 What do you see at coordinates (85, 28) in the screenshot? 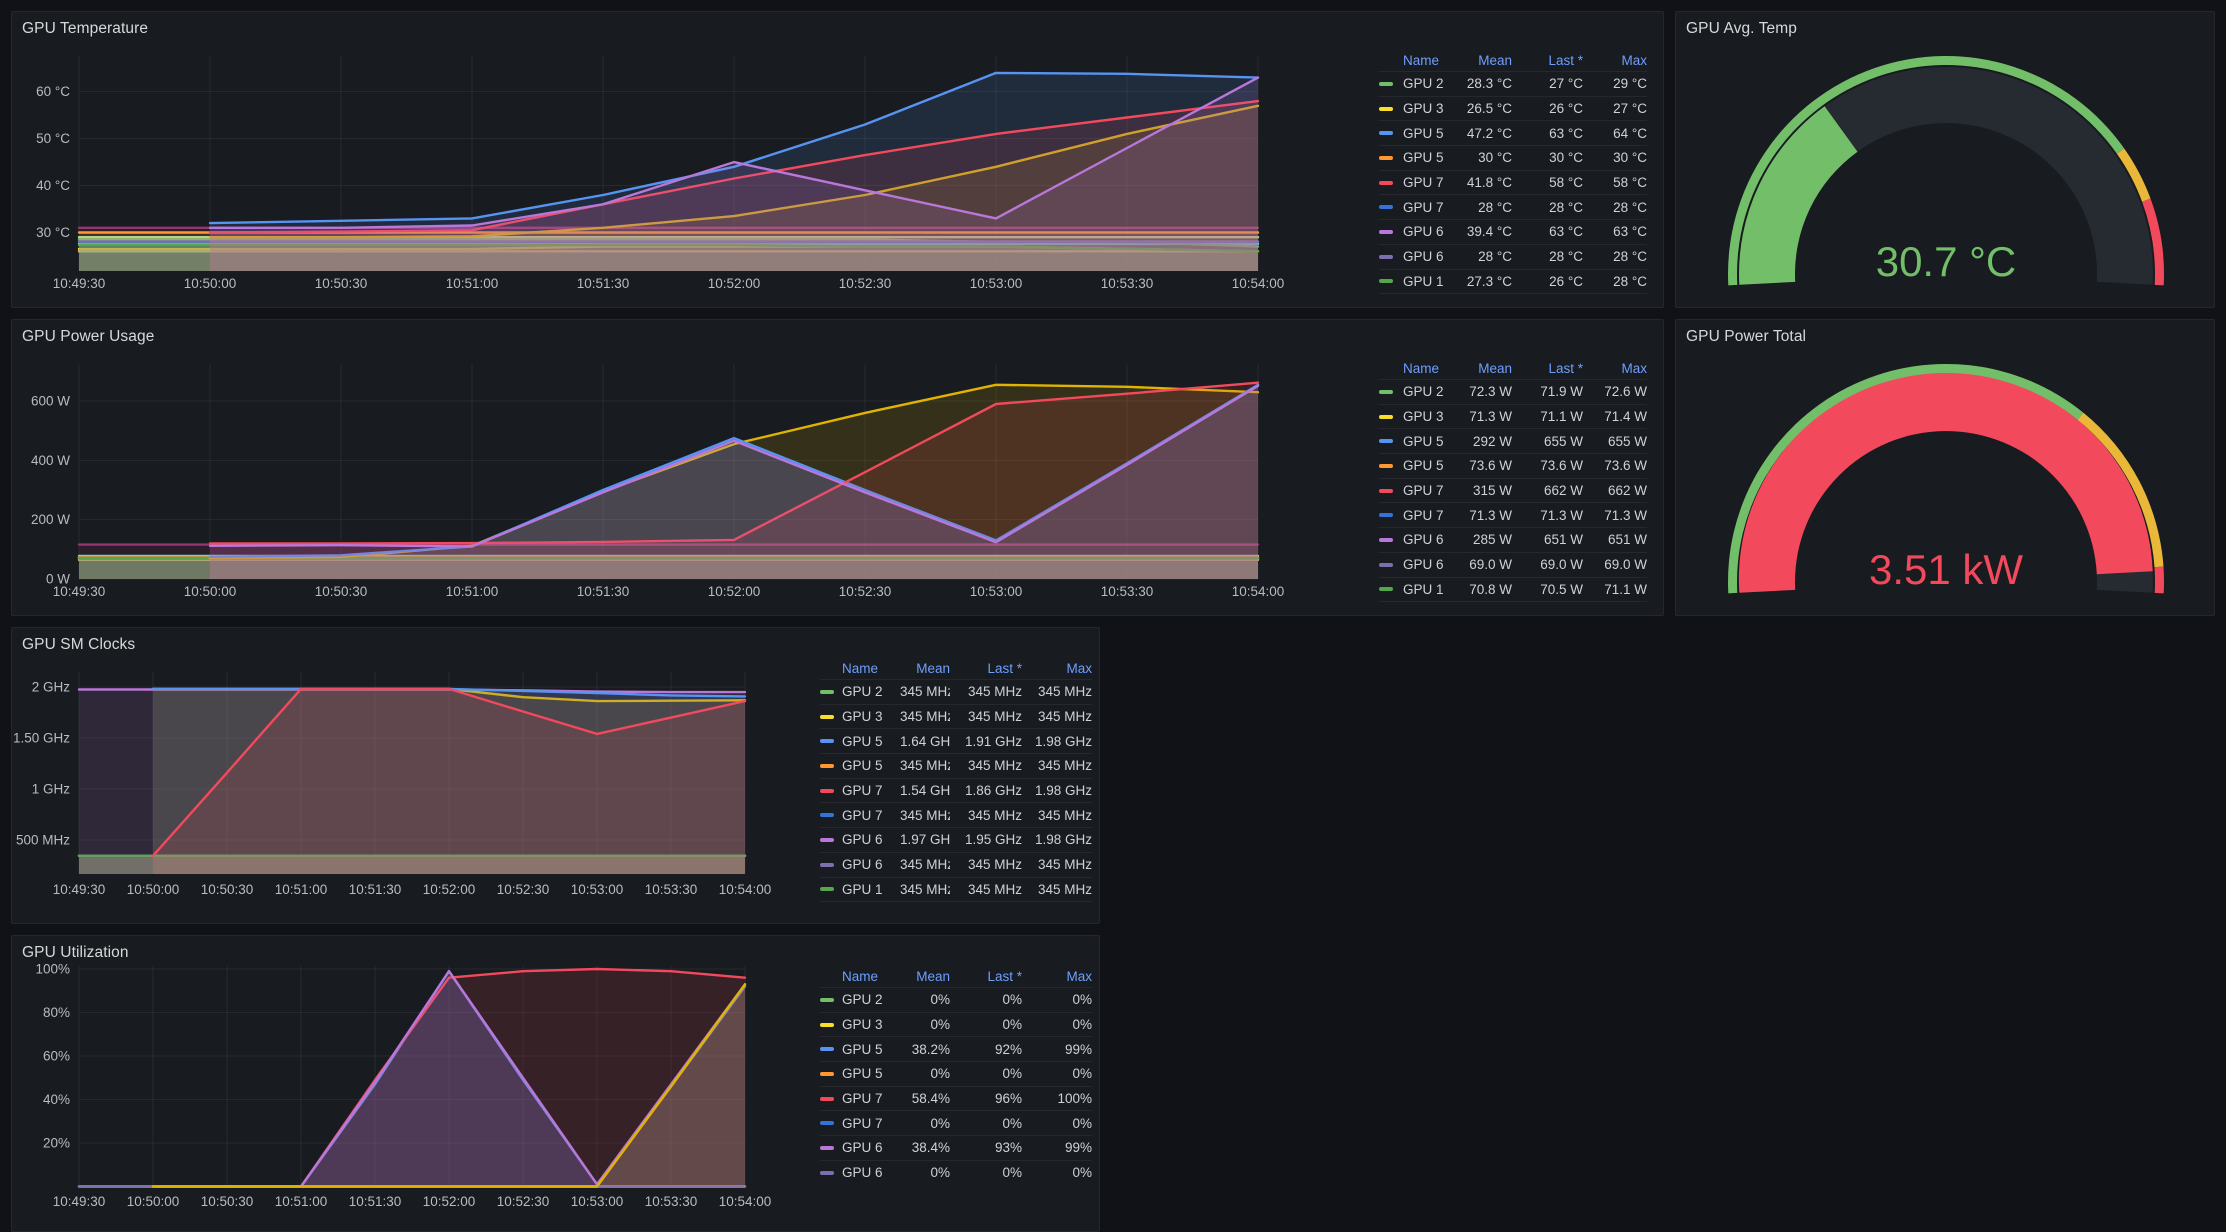
I see `panel-title: GPU Temperature` at bounding box center [85, 28].